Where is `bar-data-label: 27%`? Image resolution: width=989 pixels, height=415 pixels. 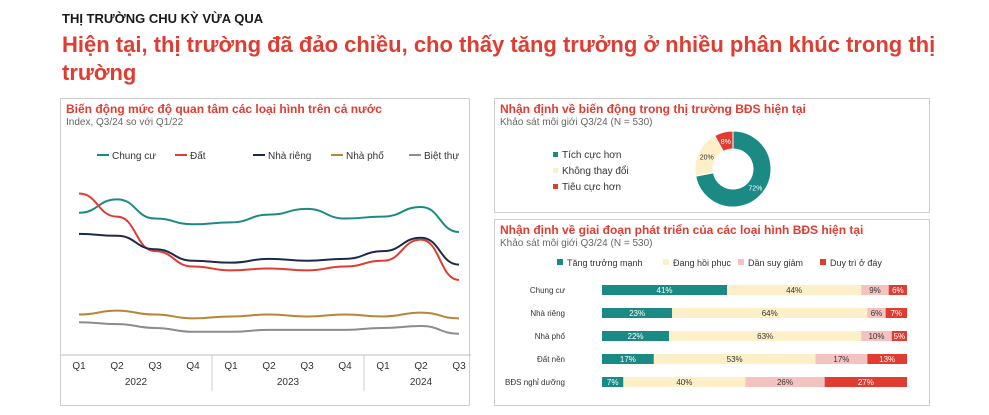
bar-data-label: 27% is located at coordinates (866, 382).